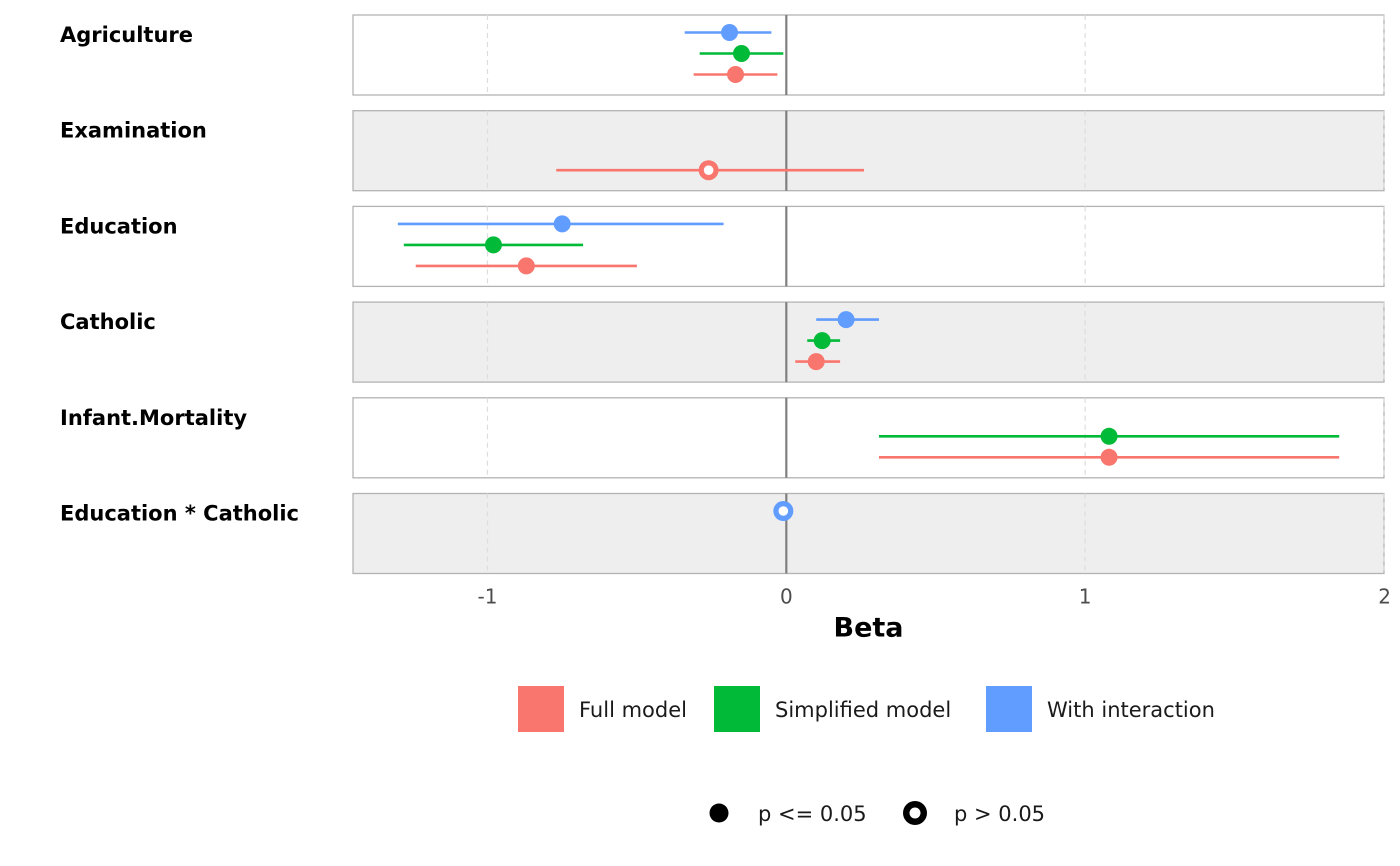 The image size is (1400, 866). Describe the element at coordinates (133, 131) in the screenshot. I see `row-label-examination: Examination` at that location.